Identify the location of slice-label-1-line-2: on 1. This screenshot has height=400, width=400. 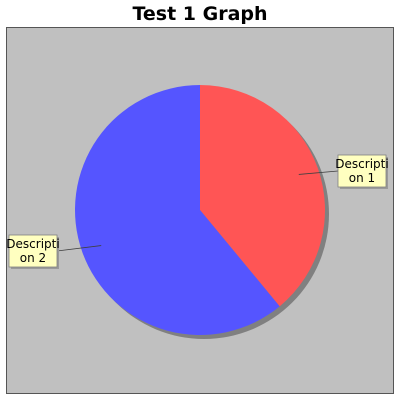
(362, 178).